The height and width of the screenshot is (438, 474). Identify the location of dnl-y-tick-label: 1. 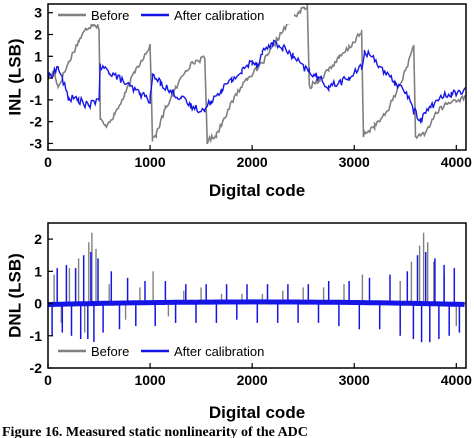
(38, 271).